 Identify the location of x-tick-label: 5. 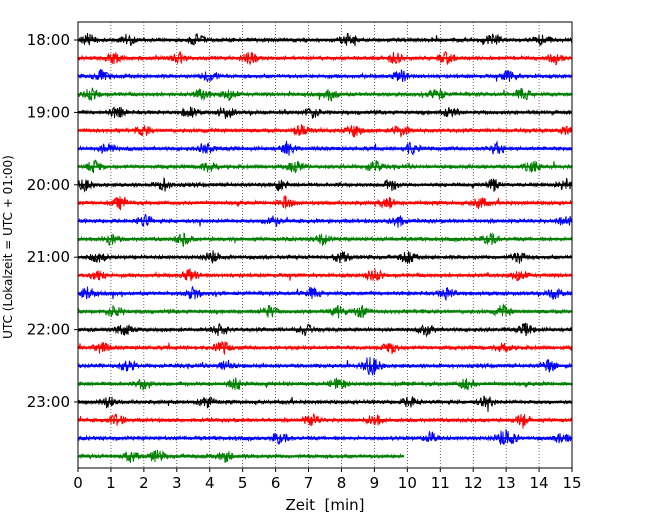
(243, 483).